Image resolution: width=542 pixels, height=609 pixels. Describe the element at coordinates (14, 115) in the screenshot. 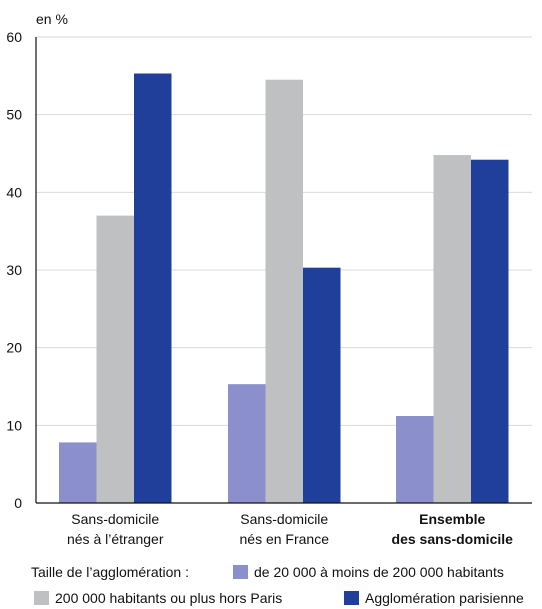

I see `y-tick-label-50: 50` at that location.